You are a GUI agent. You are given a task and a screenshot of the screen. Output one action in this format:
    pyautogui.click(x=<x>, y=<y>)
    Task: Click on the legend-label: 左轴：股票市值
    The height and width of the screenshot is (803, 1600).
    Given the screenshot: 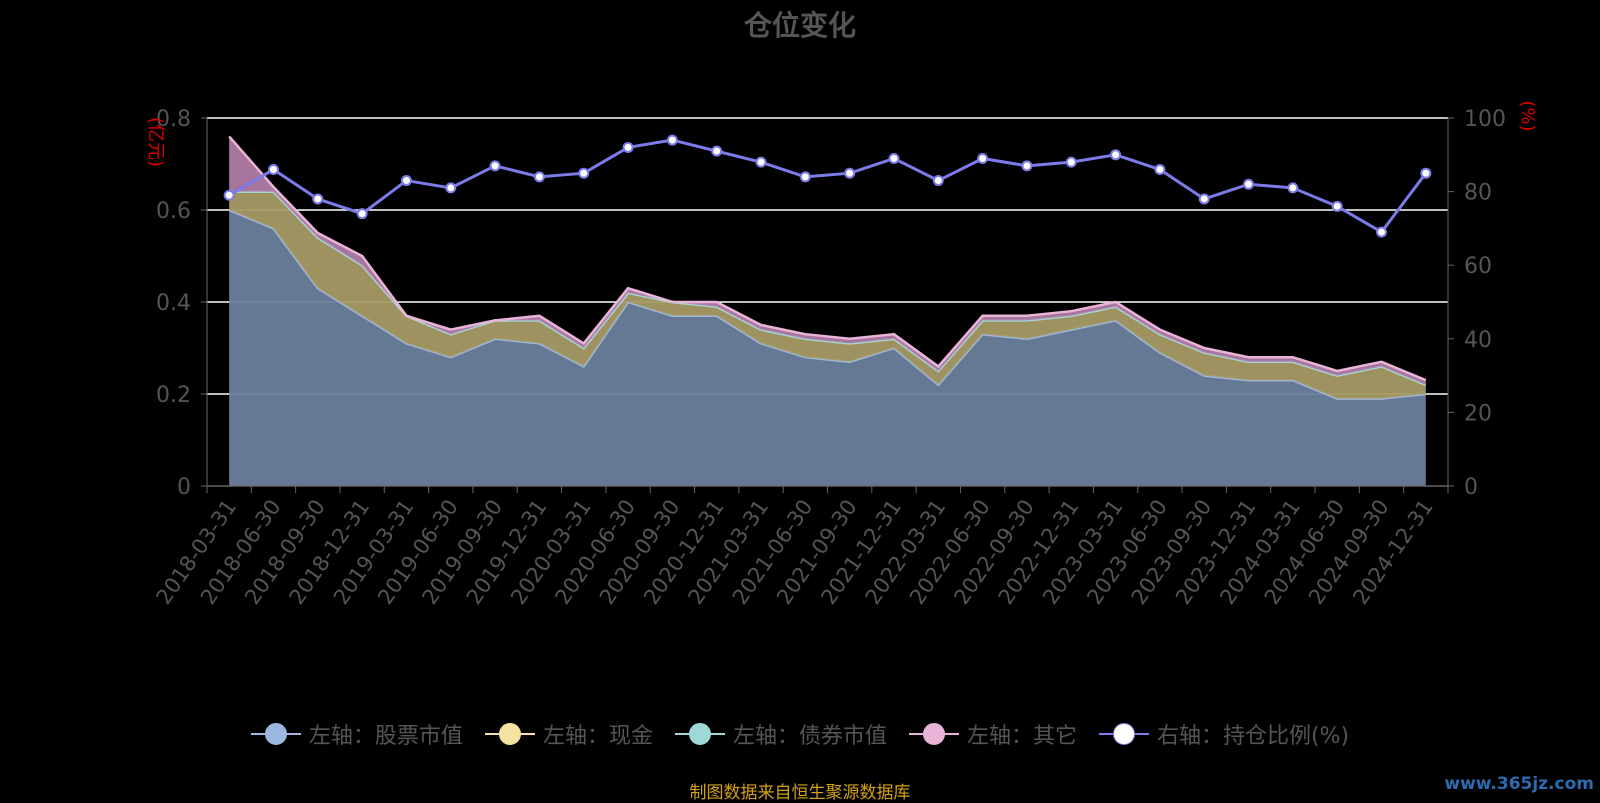 What is the action you would take?
    pyautogui.click(x=385, y=736)
    